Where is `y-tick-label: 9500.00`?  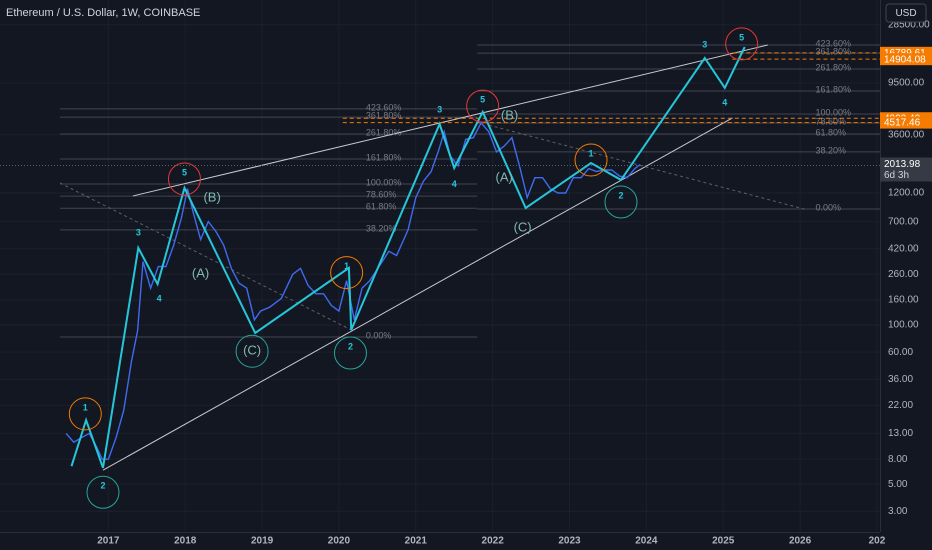
y-tick-label: 9500.00 is located at coordinates (906, 83).